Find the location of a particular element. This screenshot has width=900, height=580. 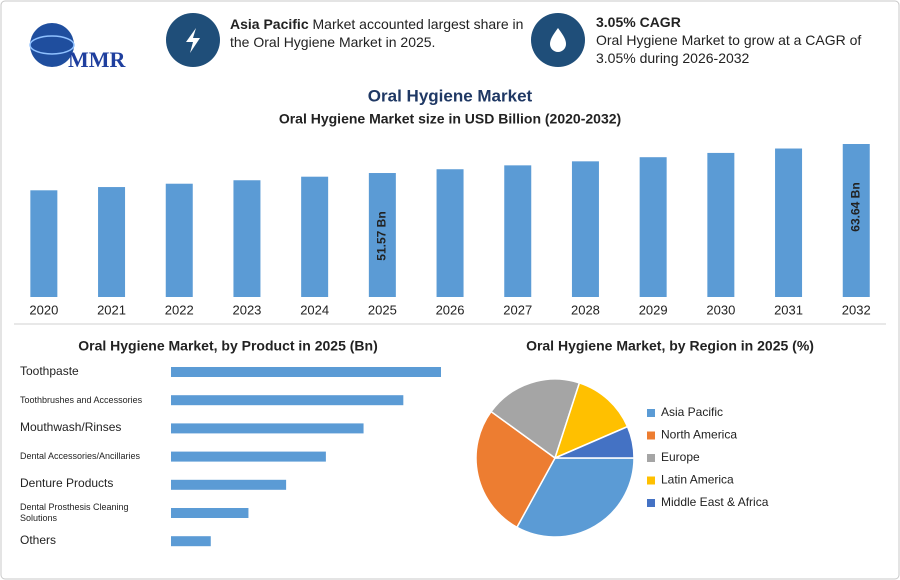

growth-icon is located at coordinates (558, 40).